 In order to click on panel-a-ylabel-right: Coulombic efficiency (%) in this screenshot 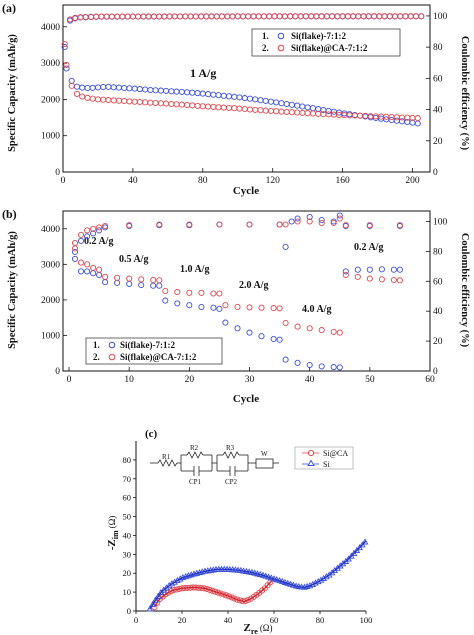, I will do `click(464, 93)`.